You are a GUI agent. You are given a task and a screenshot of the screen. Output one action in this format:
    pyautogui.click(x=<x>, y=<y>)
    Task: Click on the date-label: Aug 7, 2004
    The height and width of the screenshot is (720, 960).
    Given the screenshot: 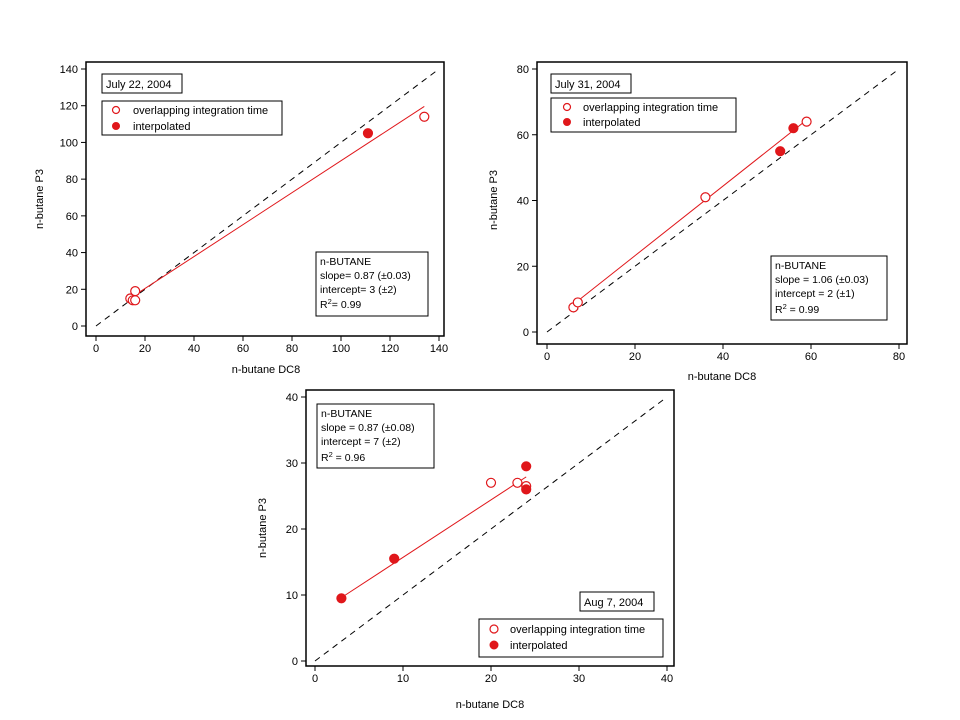 What is the action you would take?
    pyautogui.click(x=613, y=603)
    